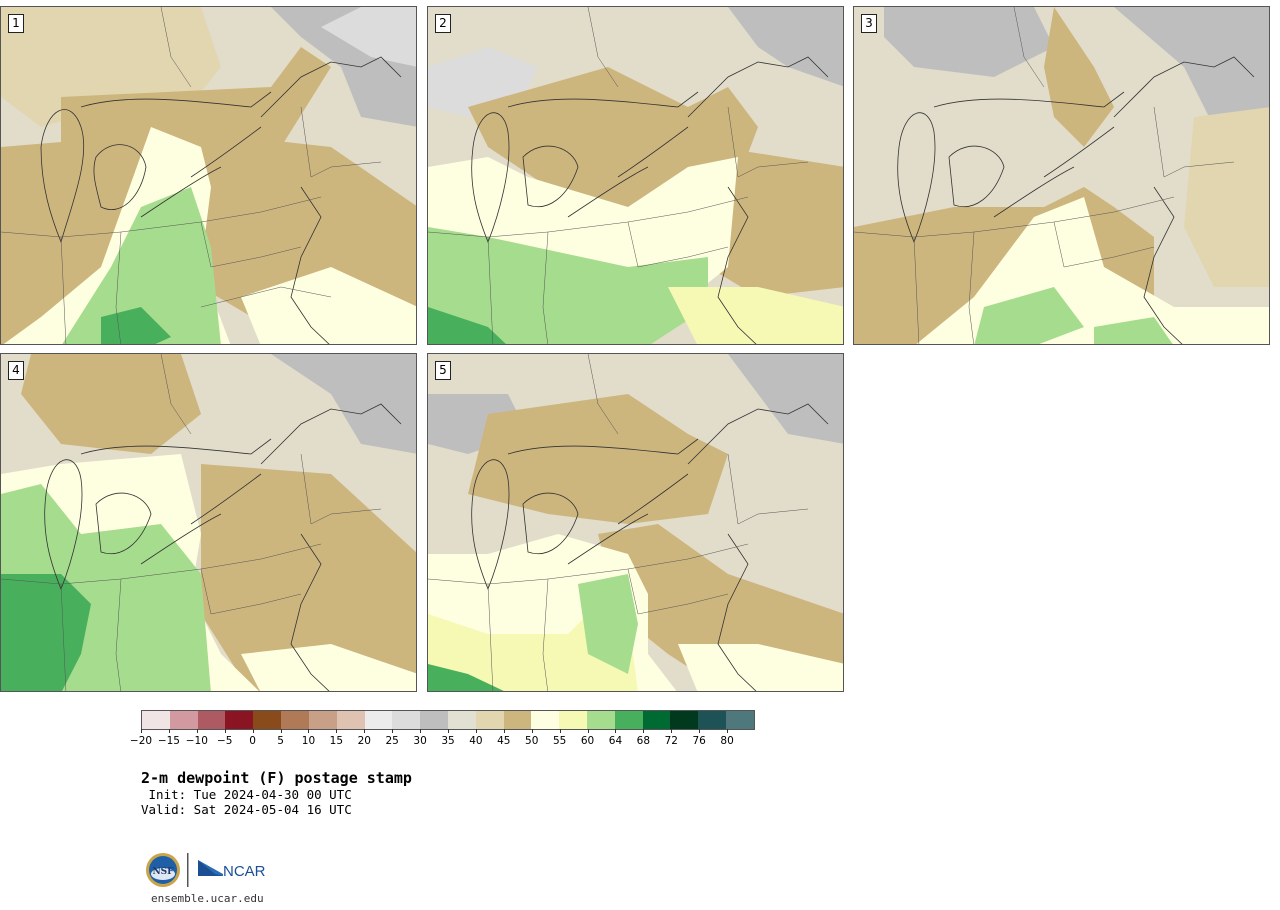 Image resolution: width=1280 pixels, height=910 pixels. Describe the element at coordinates (448, 741) in the screenshot. I see `colorbar-tick-label: 35` at that location.